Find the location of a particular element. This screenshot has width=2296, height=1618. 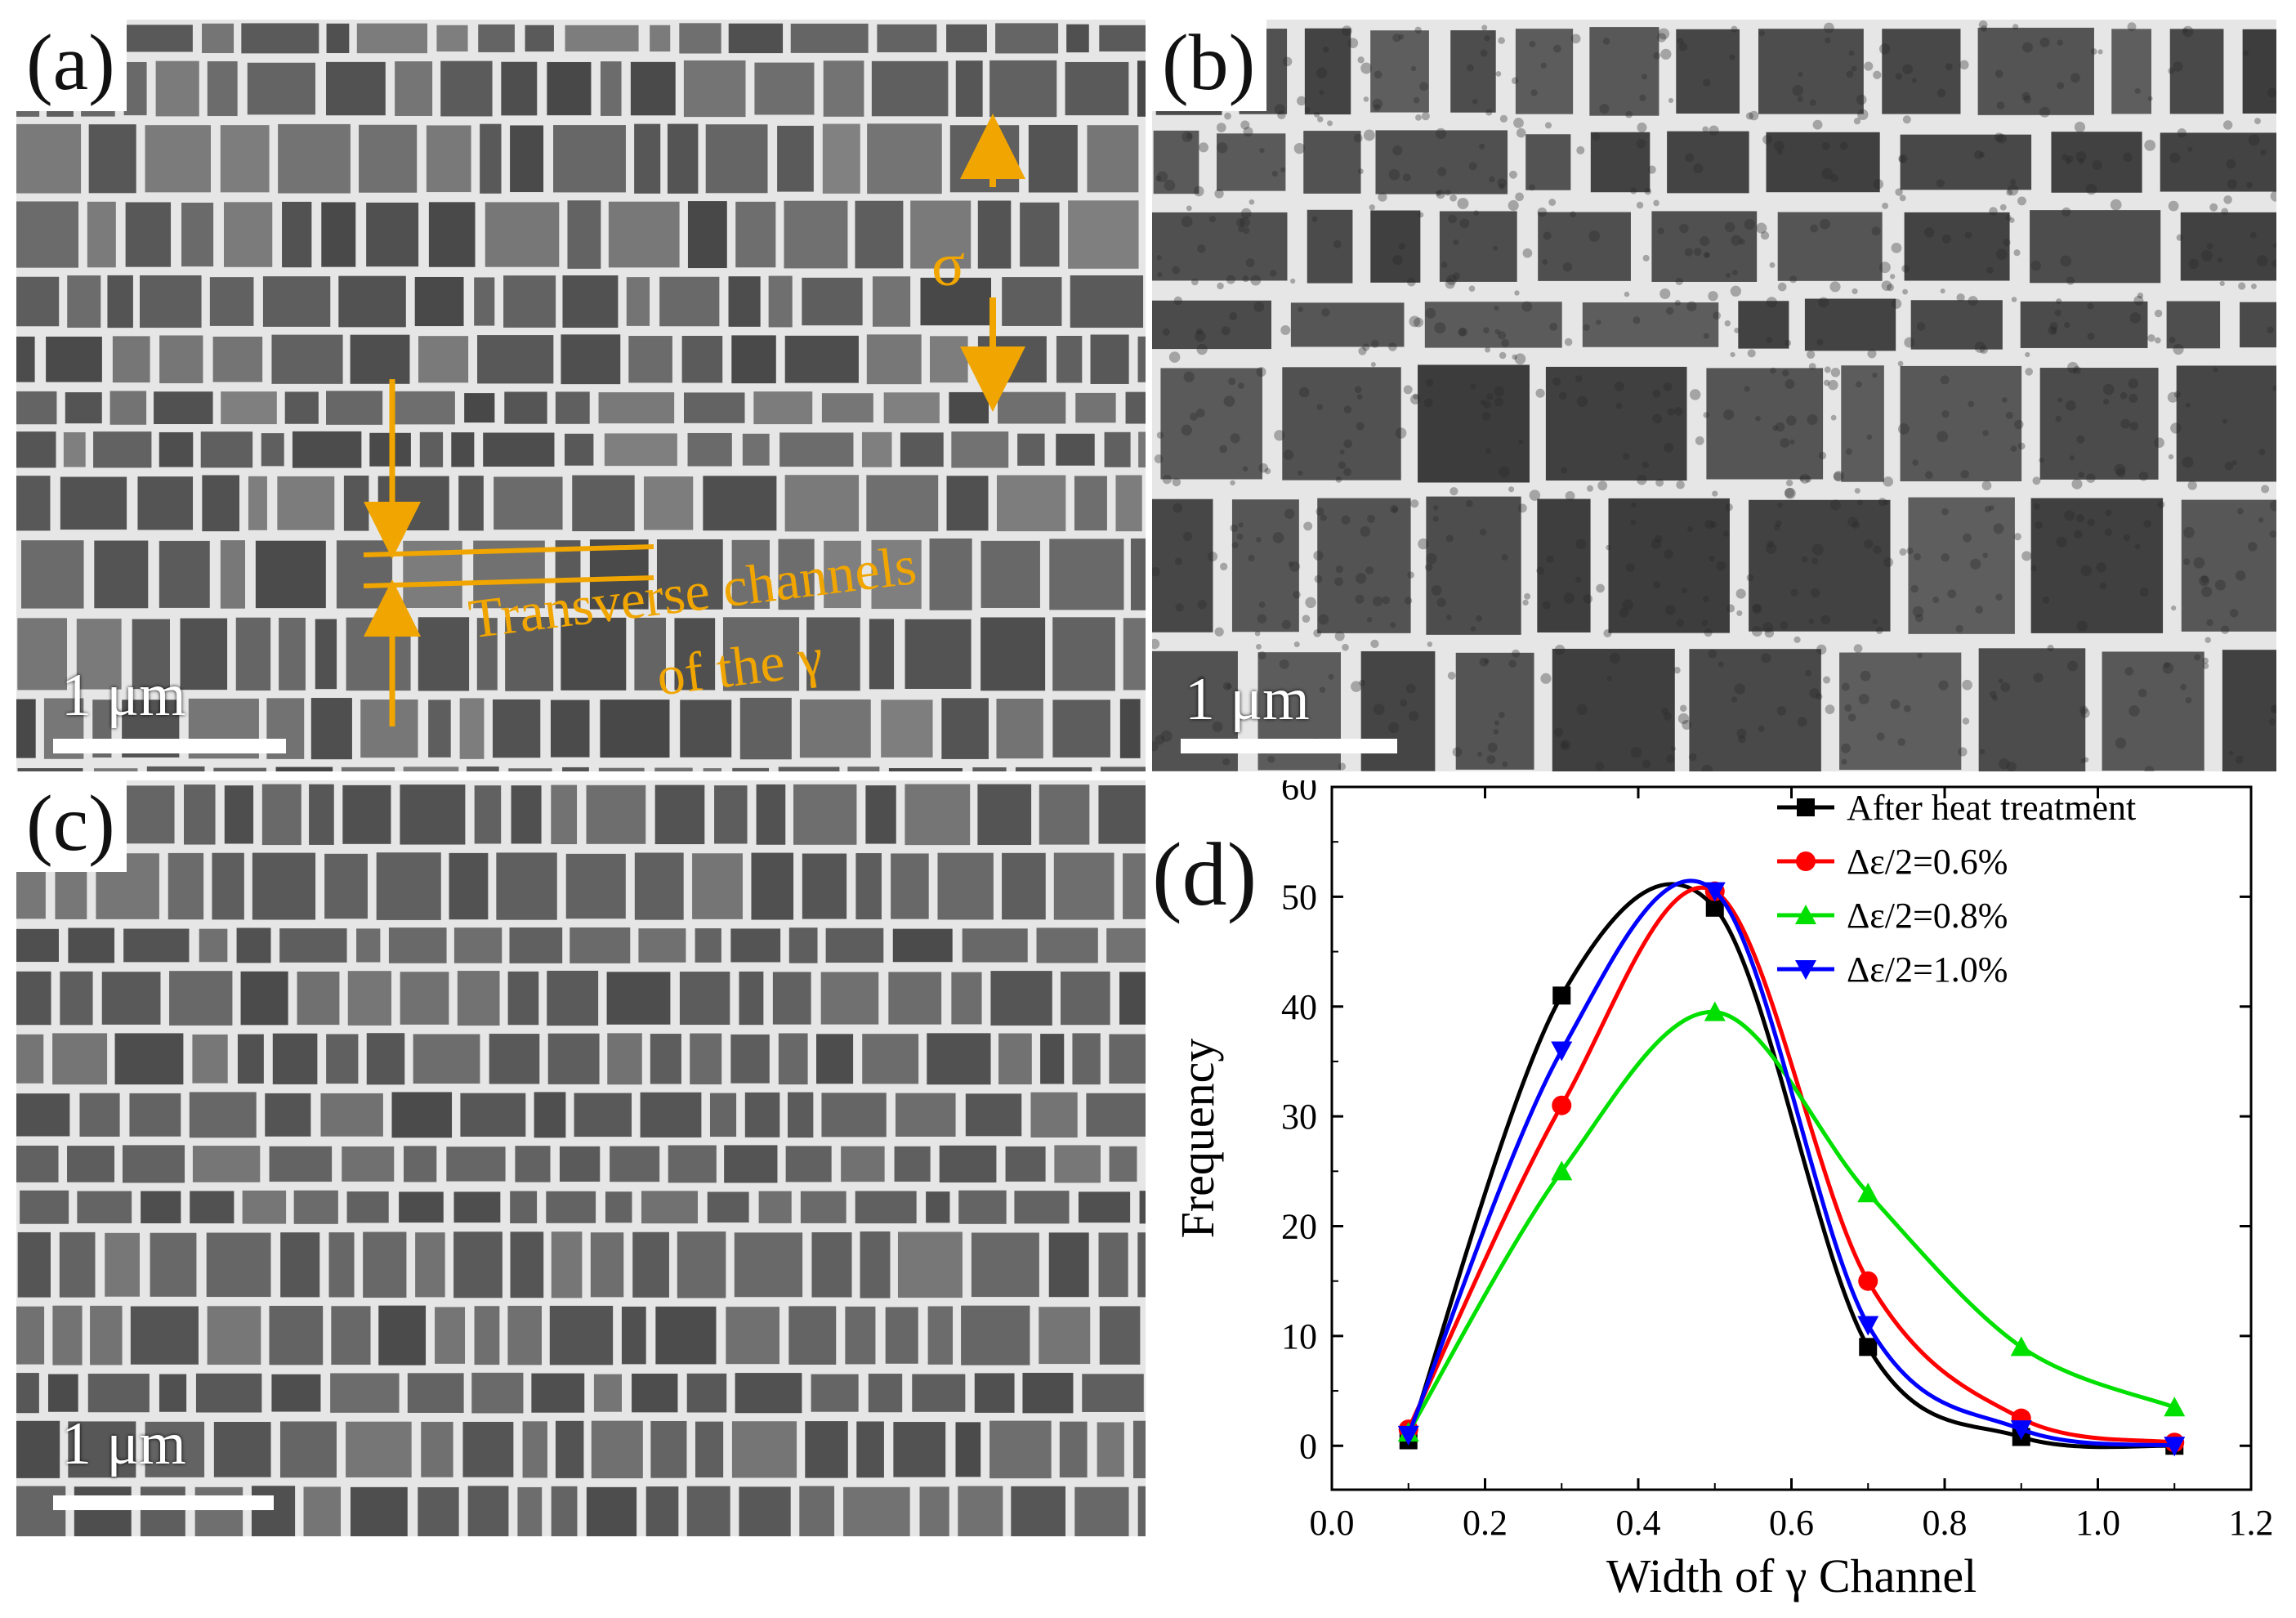

x-tick-label: 0.2 is located at coordinates (1485, 1523).